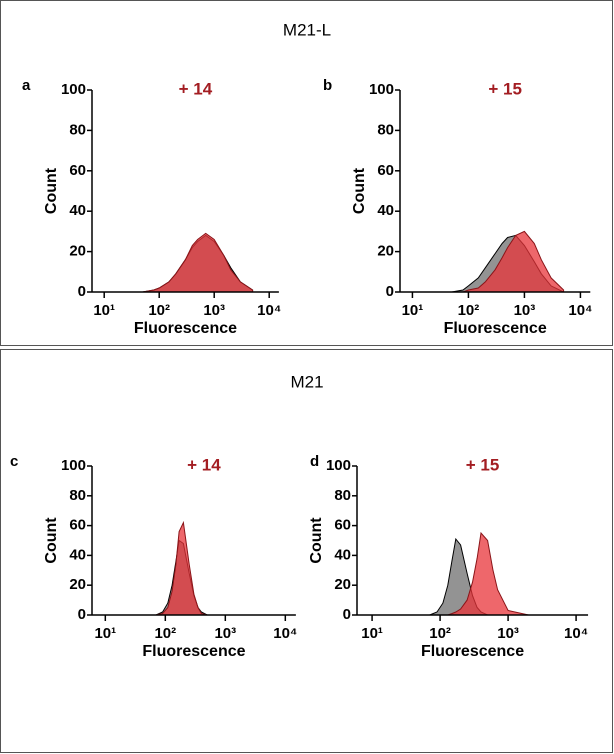 The height and width of the screenshot is (754, 614). What do you see at coordinates (314, 461) in the screenshot?
I see `panel-letter: d` at bounding box center [314, 461].